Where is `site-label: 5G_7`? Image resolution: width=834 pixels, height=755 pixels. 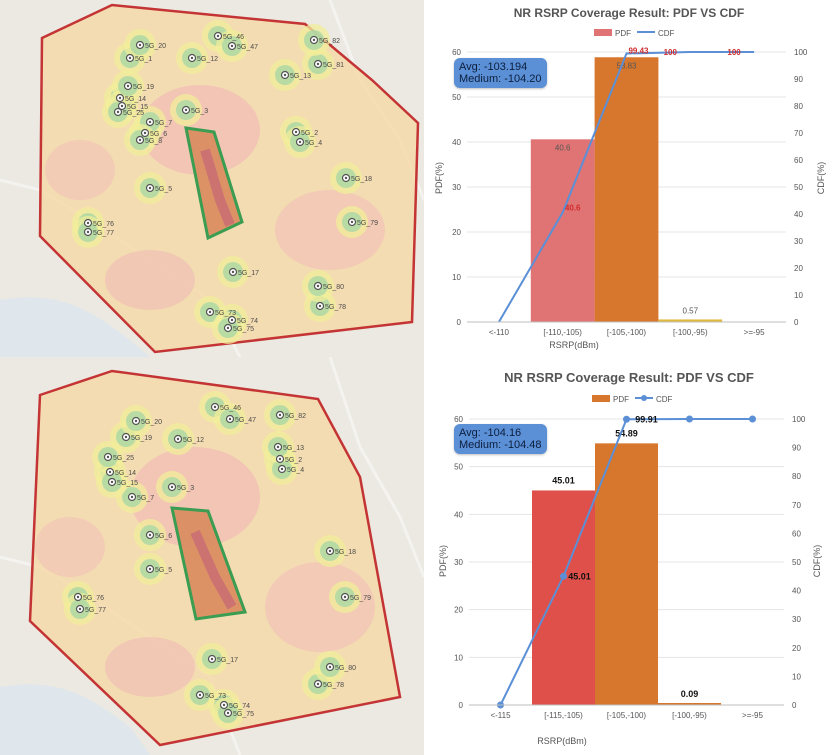 site-label: 5G_7 is located at coordinates (145, 498).